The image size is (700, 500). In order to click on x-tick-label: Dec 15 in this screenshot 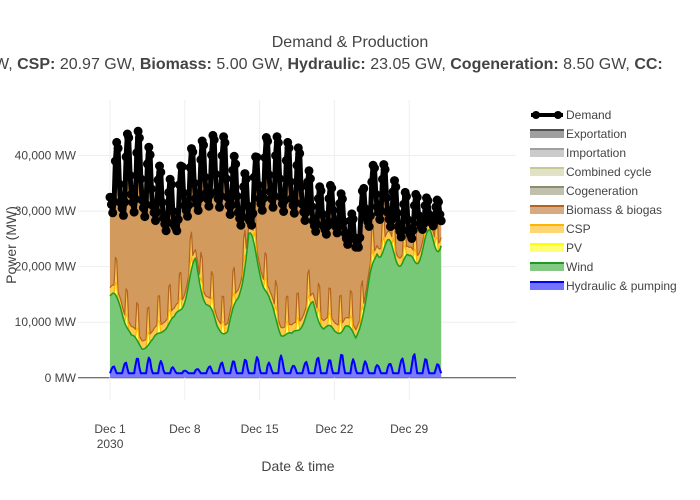, I will do `click(260, 429)`.